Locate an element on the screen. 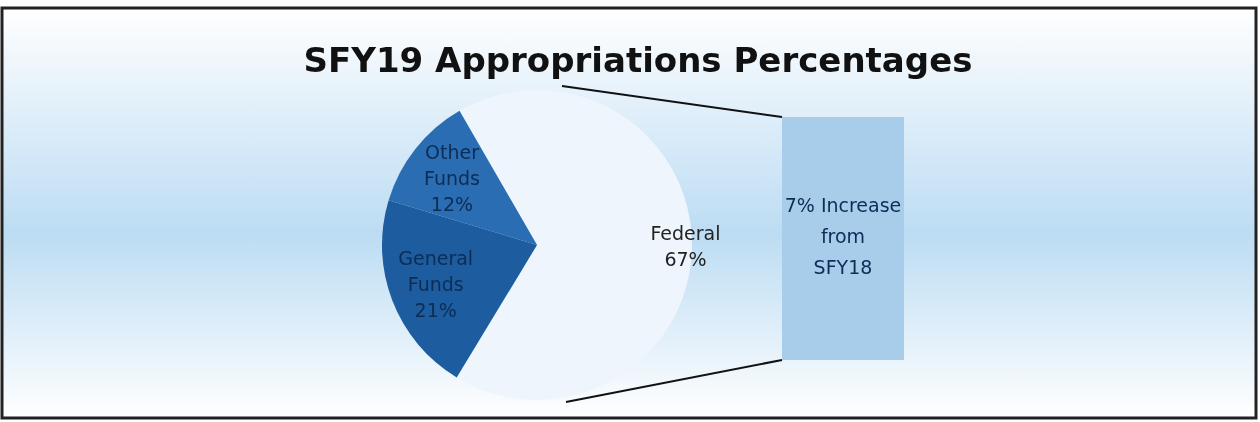 Image resolution: width=1260 pixels, height=422 pixels. slice-label: General Funds is located at coordinates (436, 270).